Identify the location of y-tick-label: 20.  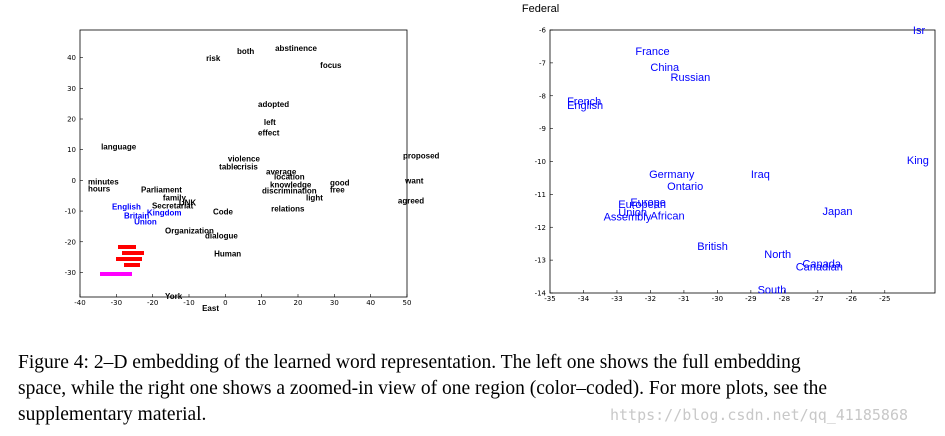
(71, 120).